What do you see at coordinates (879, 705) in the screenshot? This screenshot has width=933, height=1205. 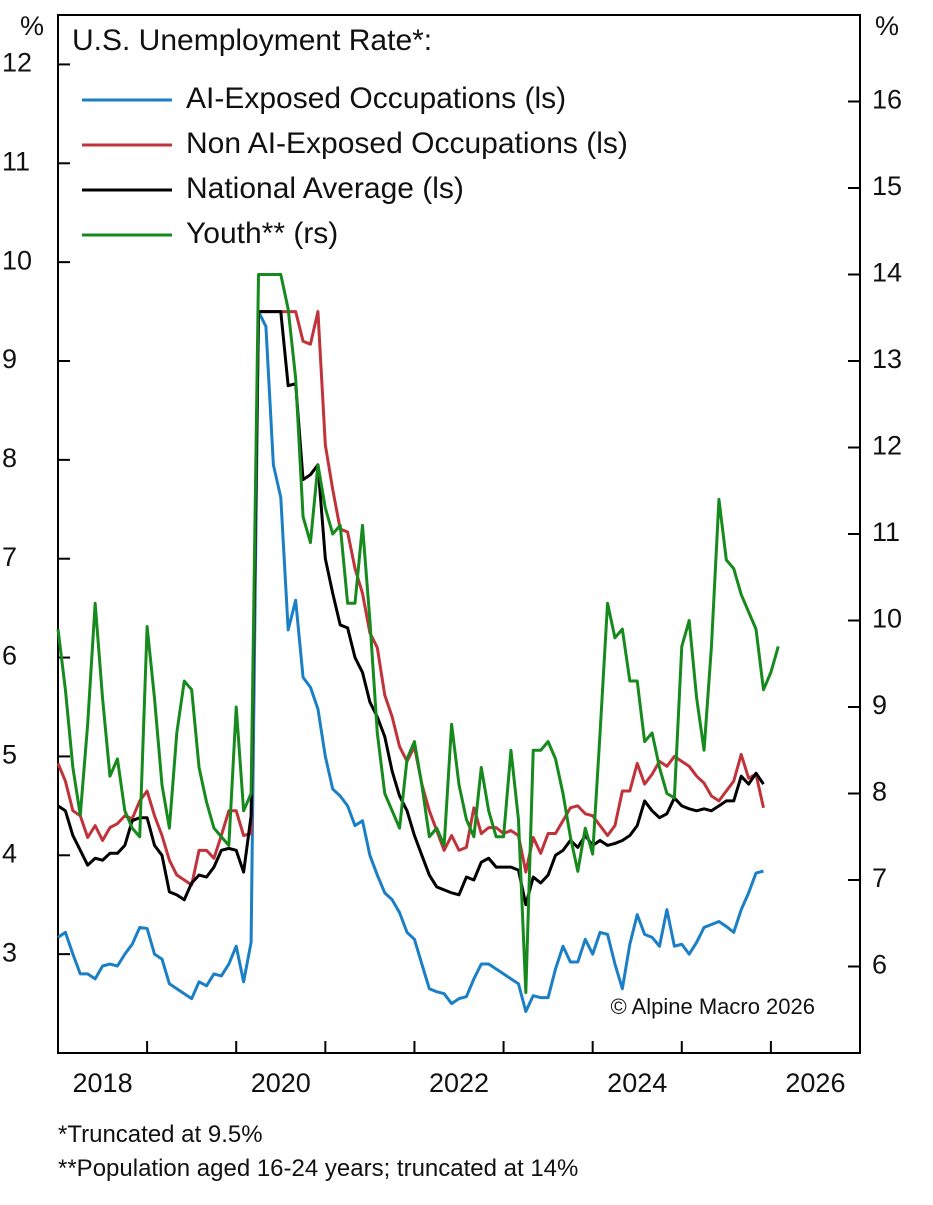 I see `y2-tick-label: 9` at bounding box center [879, 705].